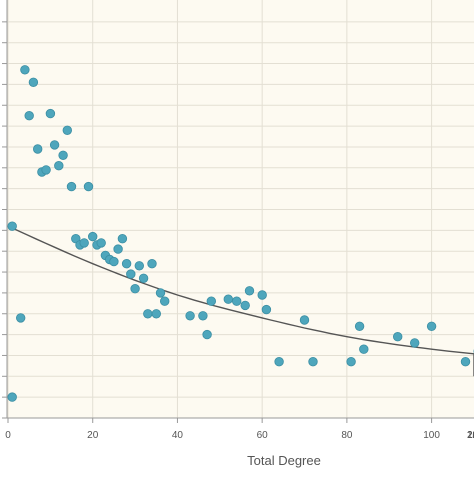 This screenshot has height=479, width=474. I want to click on x-tick-label: 100, so click(431, 435).